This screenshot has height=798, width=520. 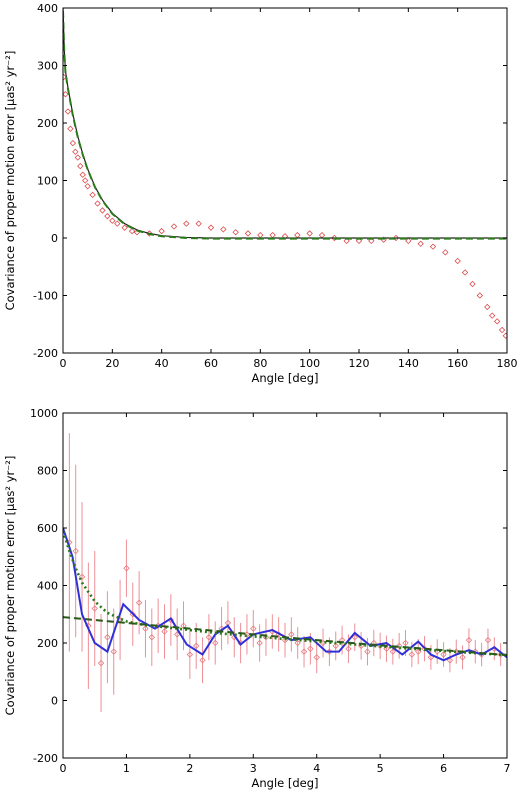 What do you see at coordinates (260, 363) in the screenshot?
I see `x-tick-label: 80` at bounding box center [260, 363].